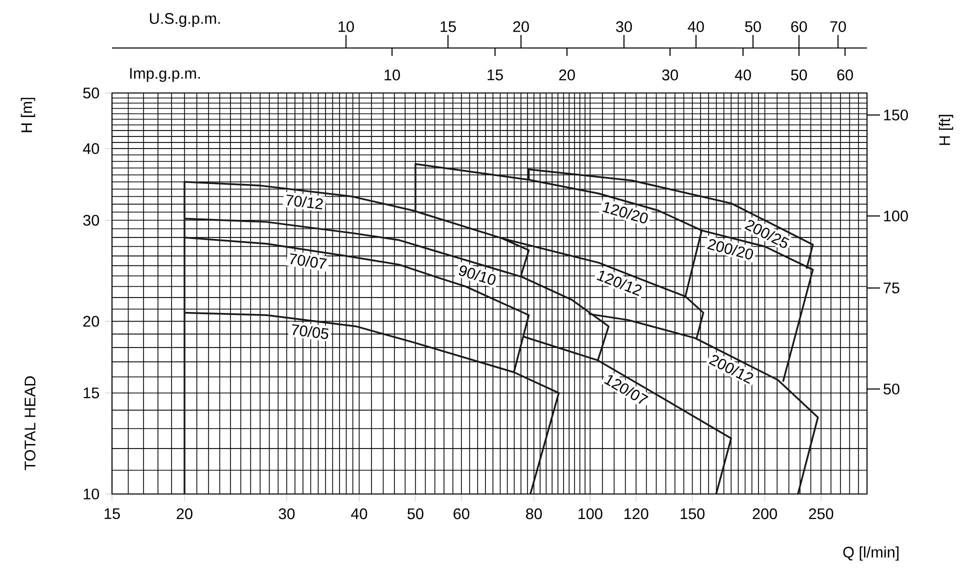  Describe the element at coordinates (92, 494) in the screenshot. I see `y-tick-label: 10` at that location.